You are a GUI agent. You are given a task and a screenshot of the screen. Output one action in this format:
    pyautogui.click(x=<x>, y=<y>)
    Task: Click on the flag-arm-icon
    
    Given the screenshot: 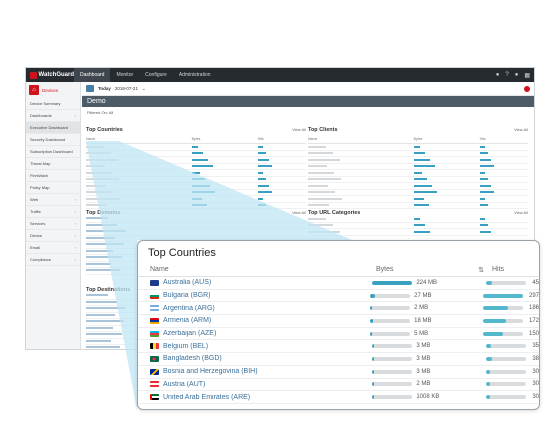 What is the action you would take?
    pyautogui.click(x=154, y=320)
    